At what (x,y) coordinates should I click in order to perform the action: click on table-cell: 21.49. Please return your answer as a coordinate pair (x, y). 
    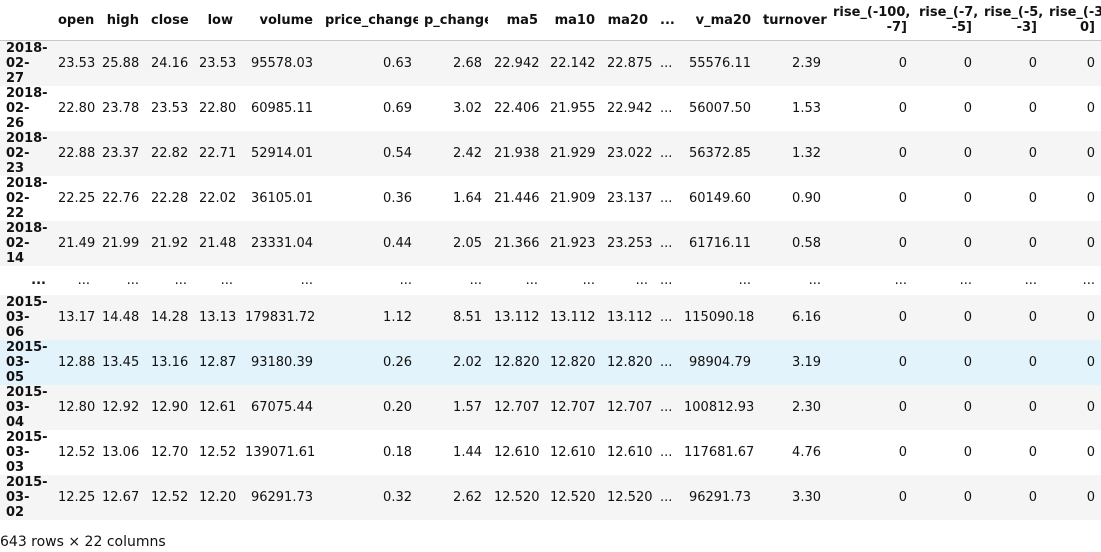
    Looking at the image, I should click on (77, 243).